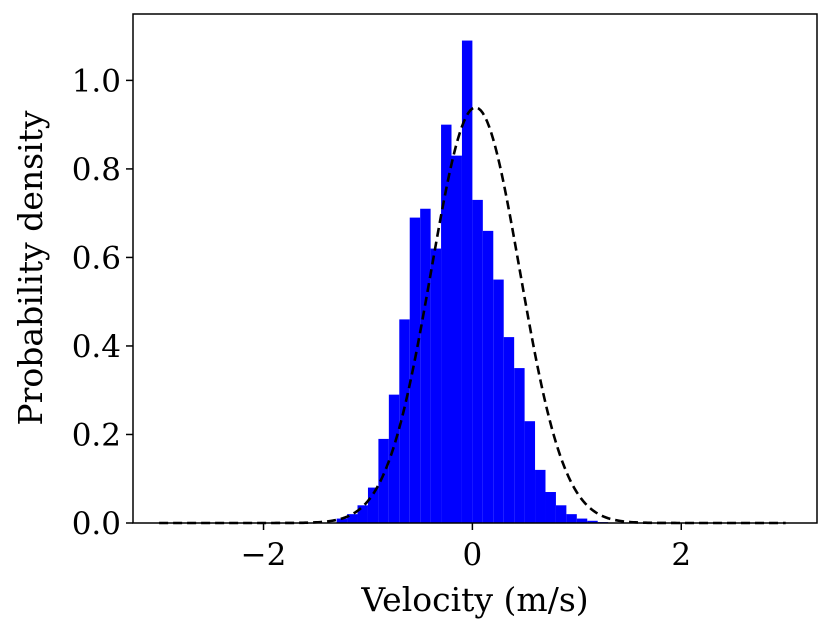 Image resolution: width=830 pixels, height=633 pixels. What do you see at coordinates (96, 435) in the screenshot?
I see `y-tick-label: 0.2` at bounding box center [96, 435].